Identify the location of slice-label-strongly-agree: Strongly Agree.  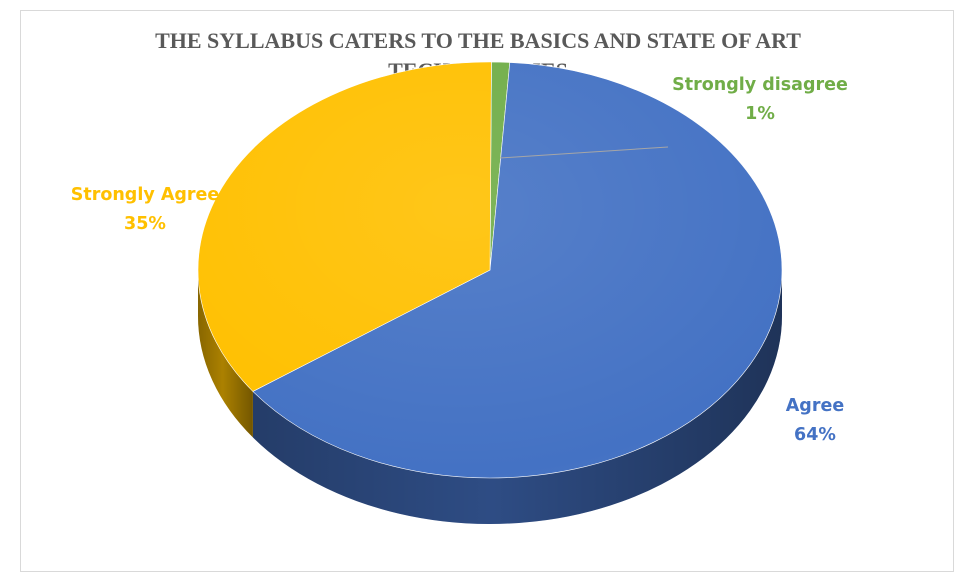
(145, 195).